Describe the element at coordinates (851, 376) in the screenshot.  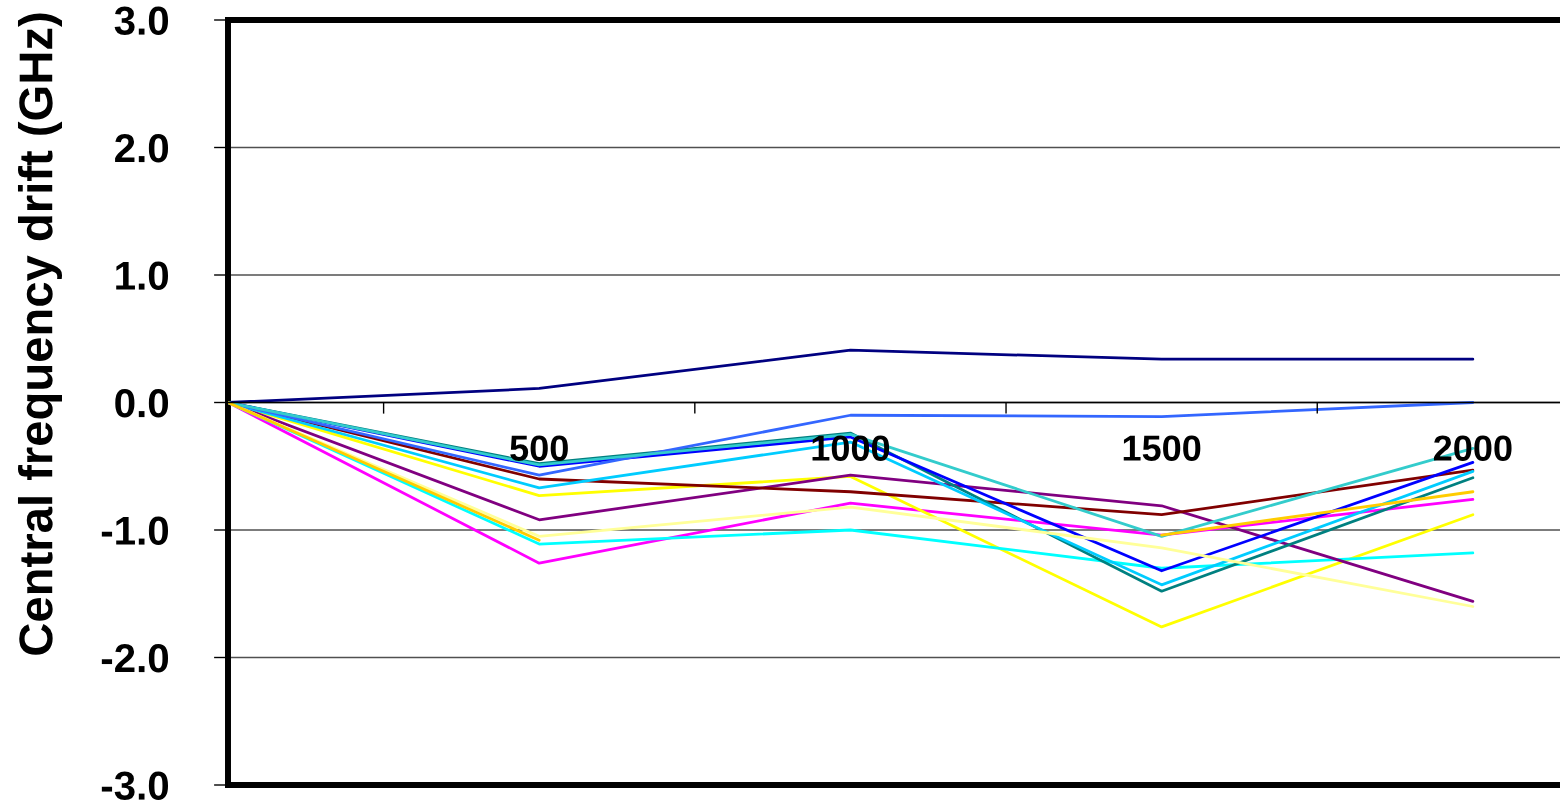
I see `line-series` at that location.